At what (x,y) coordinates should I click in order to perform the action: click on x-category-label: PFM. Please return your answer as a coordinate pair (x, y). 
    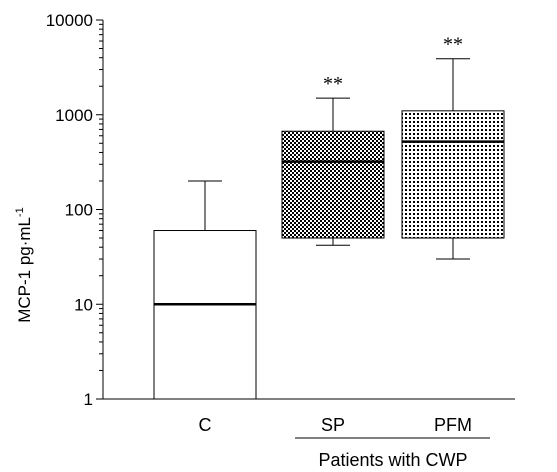
    Looking at the image, I should click on (453, 425).